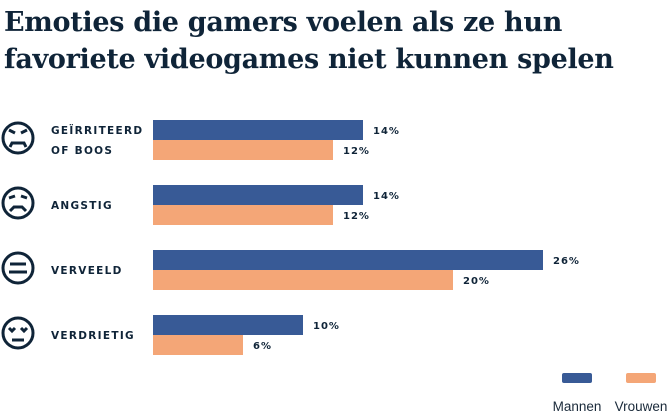 The height and width of the screenshot is (419, 670). What do you see at coordinates (262, 346) in the screenshot?
I see `data-label: 6%` at bounding box center [262, 346].